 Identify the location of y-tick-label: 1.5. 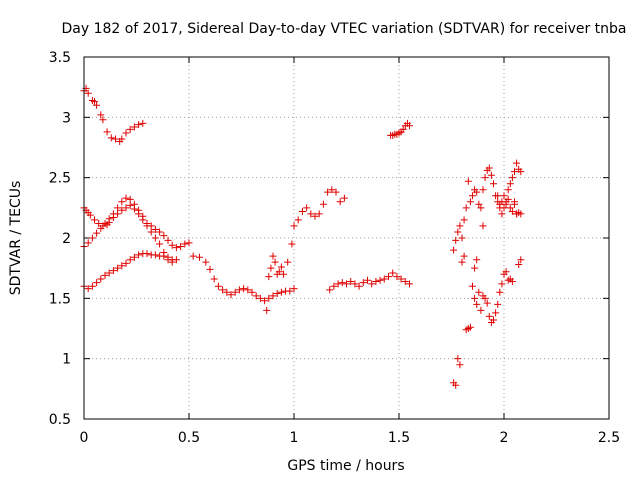
(60, 299).